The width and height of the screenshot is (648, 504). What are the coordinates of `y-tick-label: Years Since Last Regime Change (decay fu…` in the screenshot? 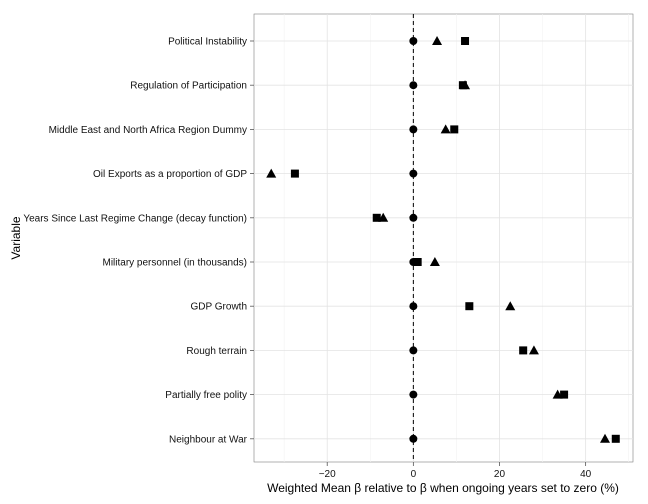 It's located at (135, 218).